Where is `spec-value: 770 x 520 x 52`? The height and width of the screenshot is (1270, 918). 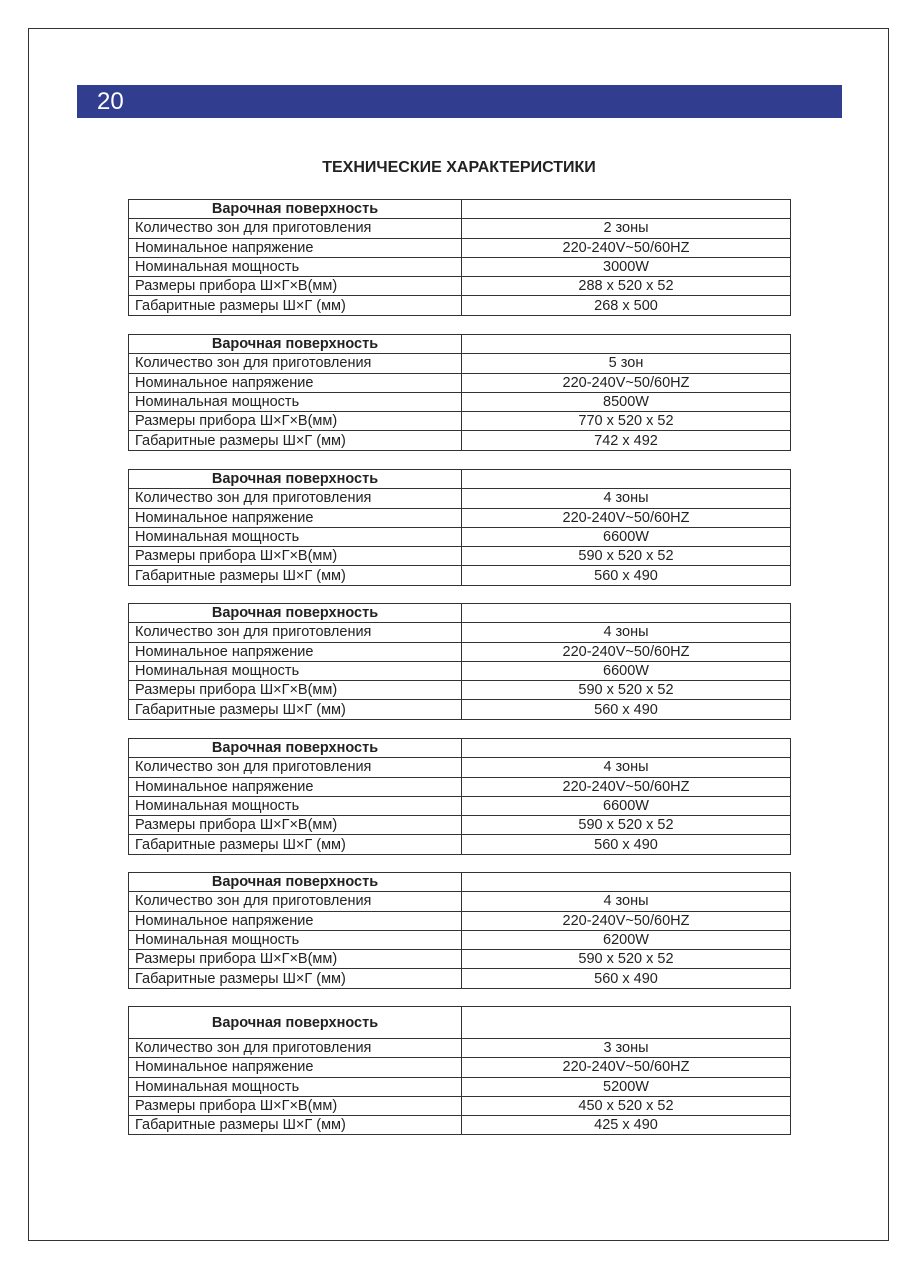 spec-value: 770 x 520 x 52 is located at coordinates (626, 421).